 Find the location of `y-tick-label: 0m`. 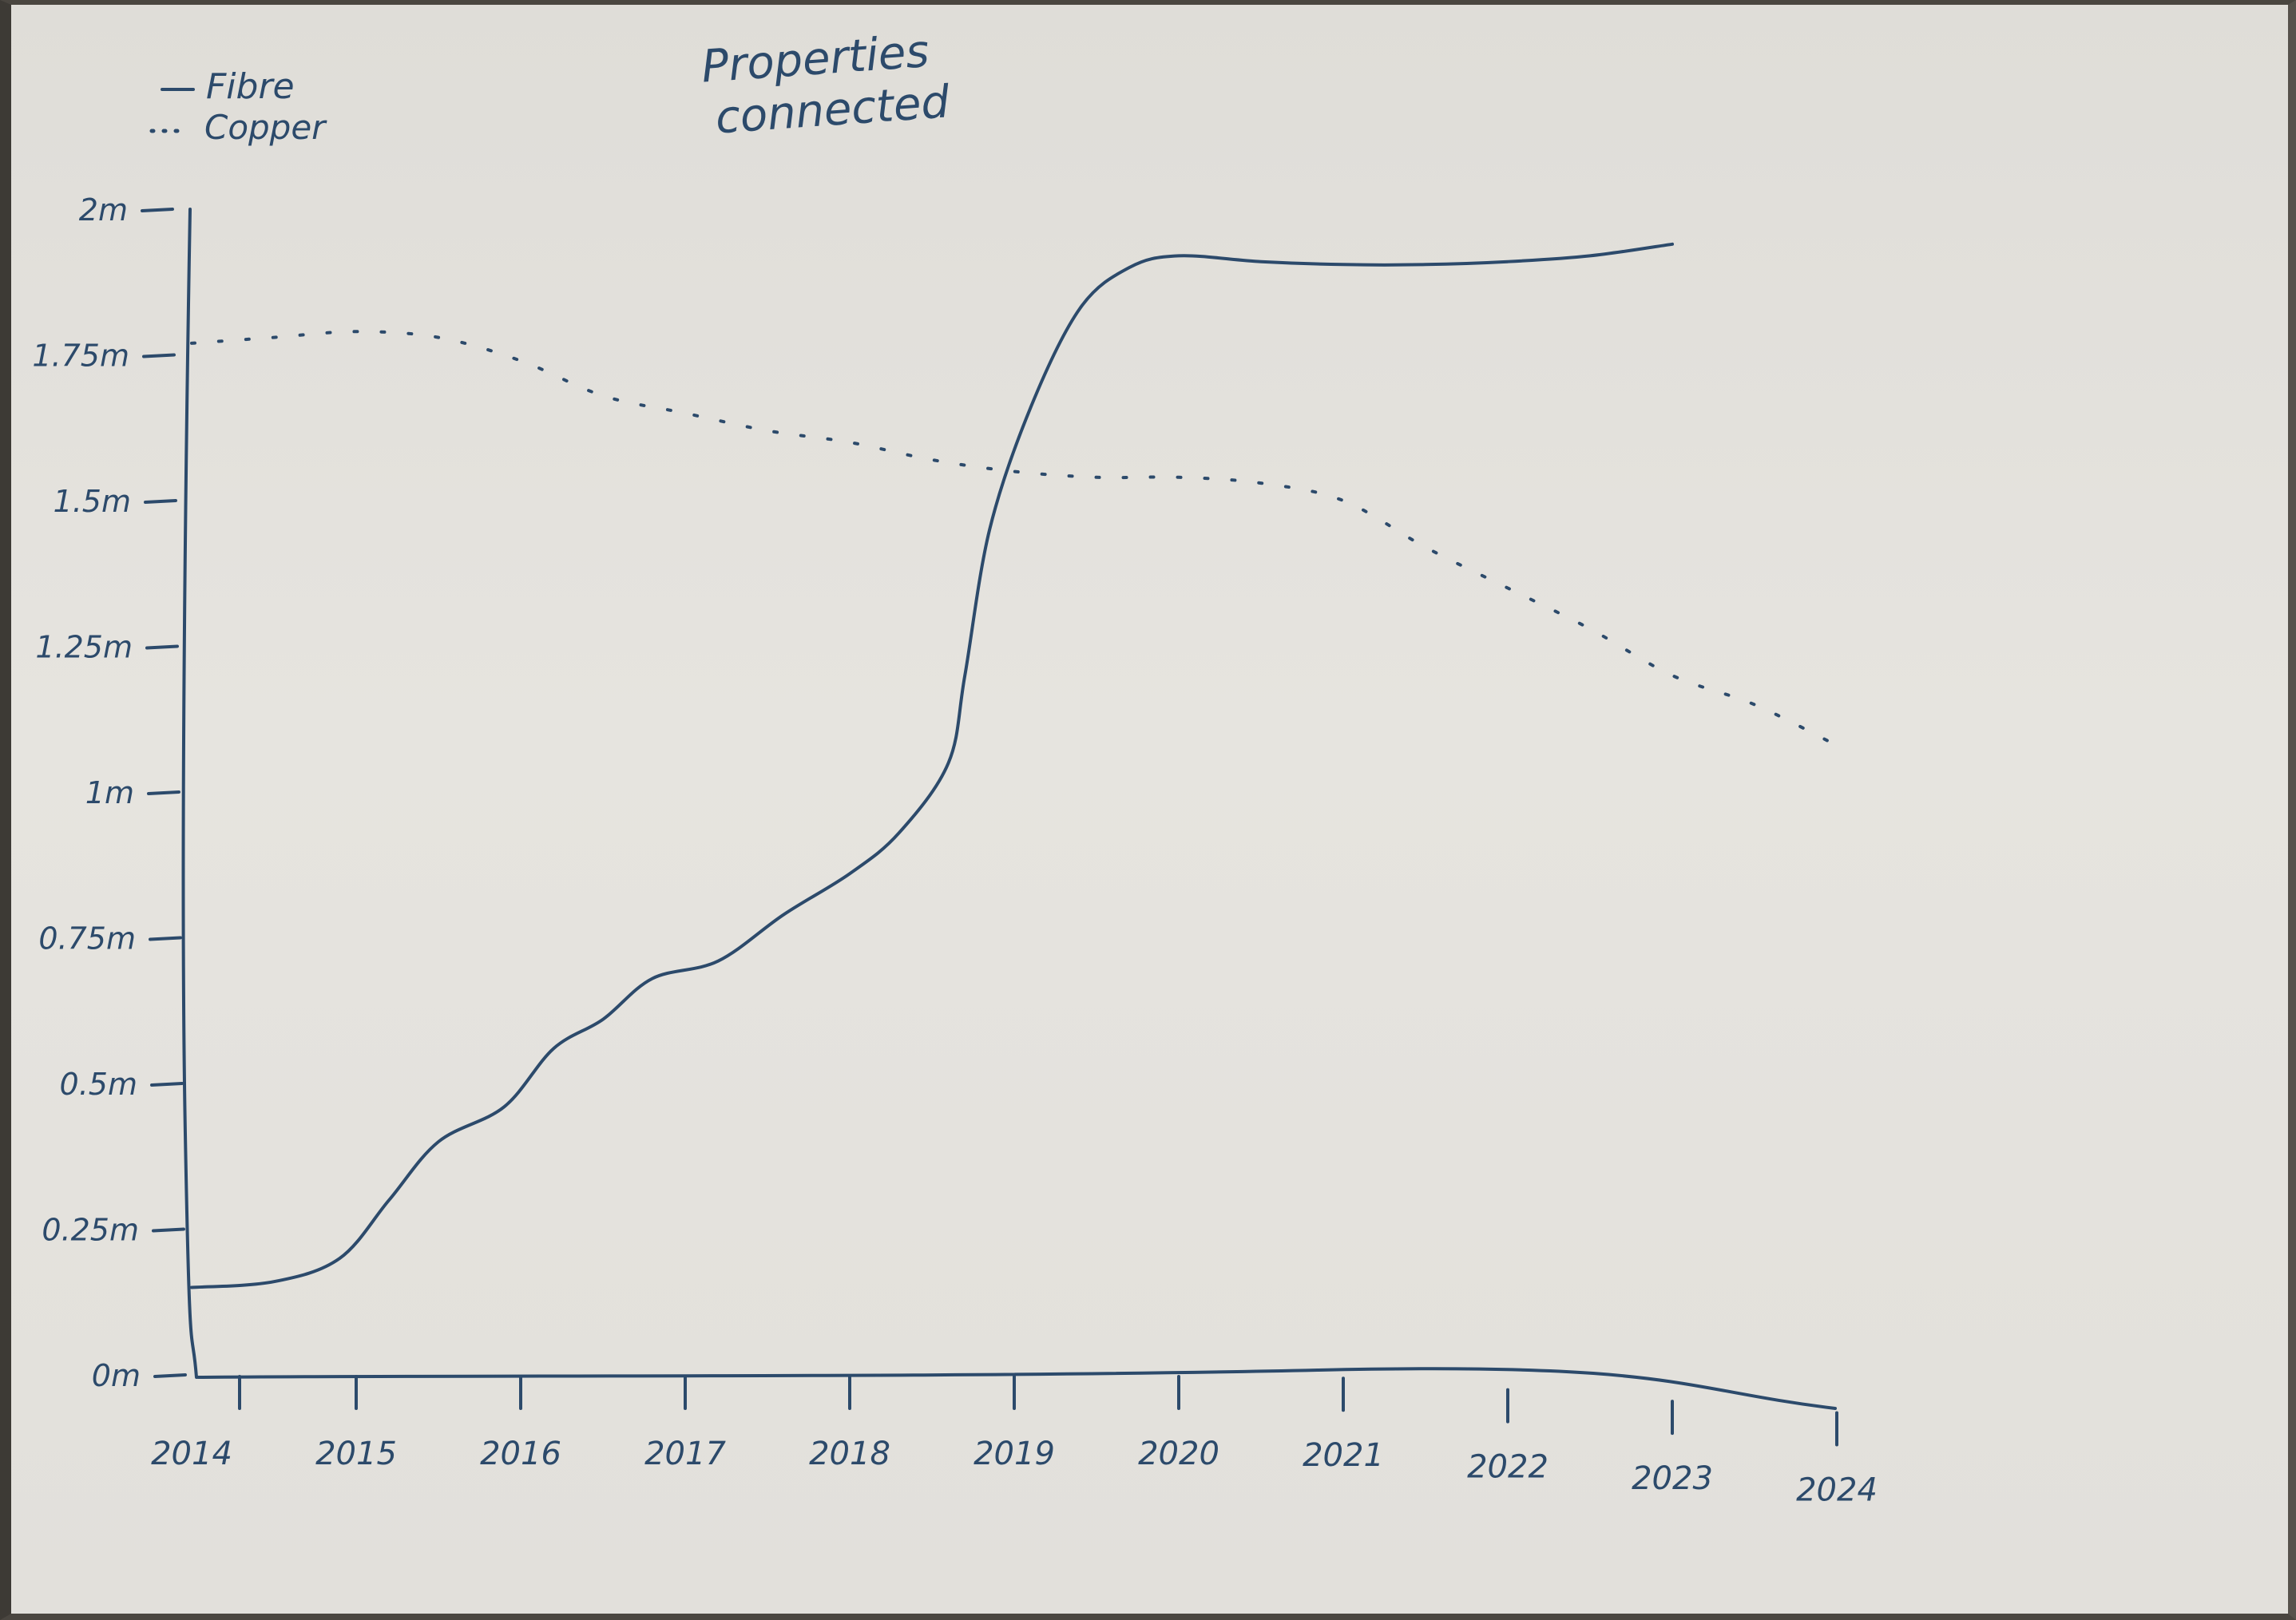

y-tick-label: 0m is located at coordinates (116, 1375).